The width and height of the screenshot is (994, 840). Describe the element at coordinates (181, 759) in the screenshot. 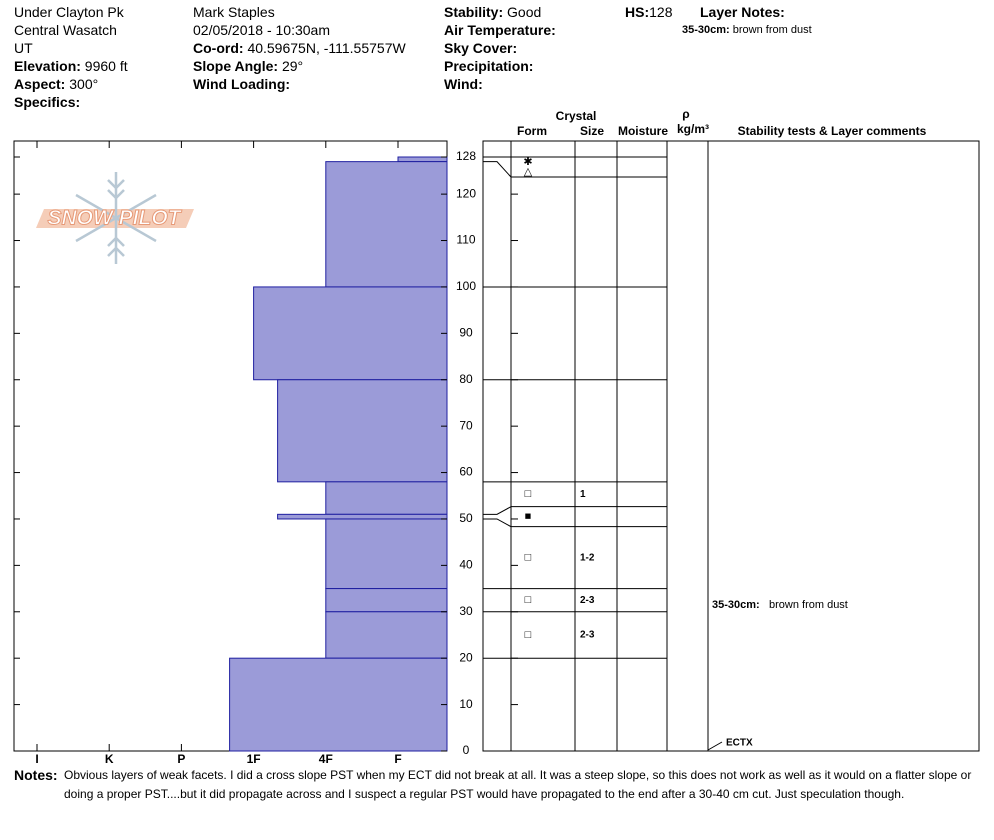

I see `hardness-label: P` at that location.